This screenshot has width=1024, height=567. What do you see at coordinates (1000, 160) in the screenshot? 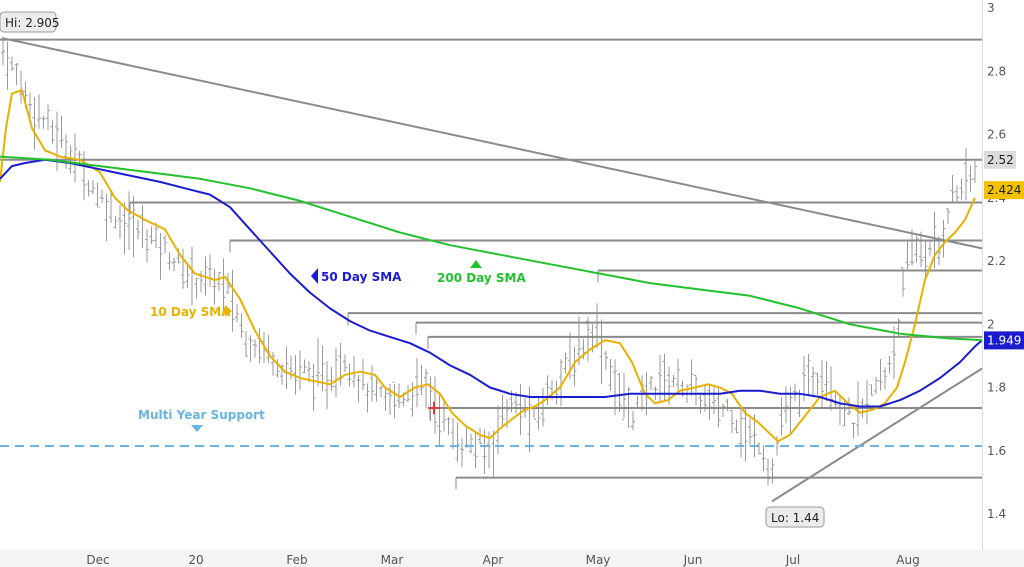
I see `price-52-label: 2.52` at bounding box center [1000, 160].